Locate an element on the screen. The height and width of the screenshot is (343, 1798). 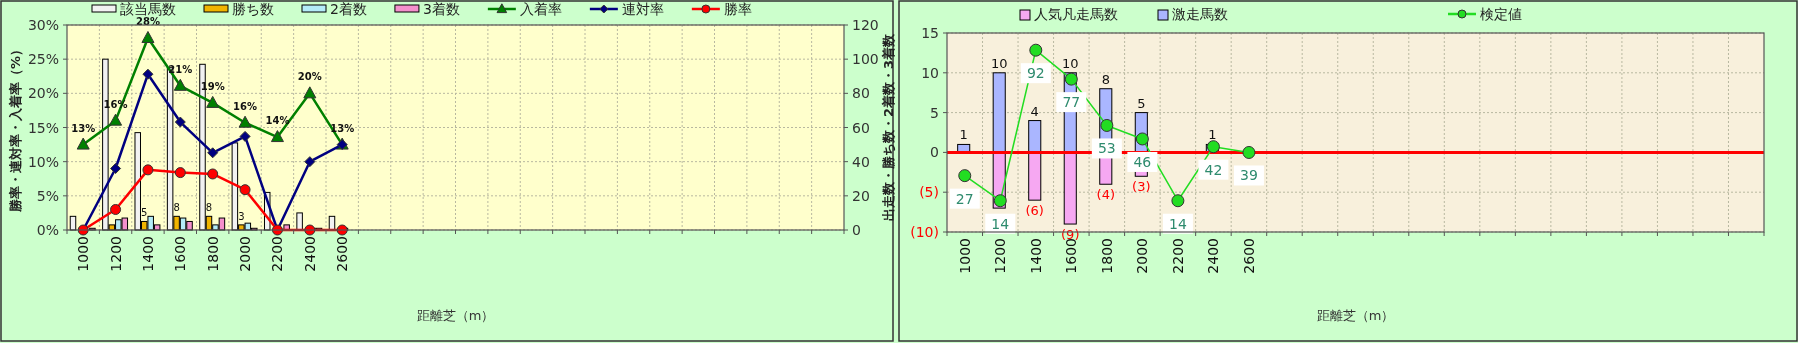
y-tick-label: 20% is located at coordinates (43, 93).